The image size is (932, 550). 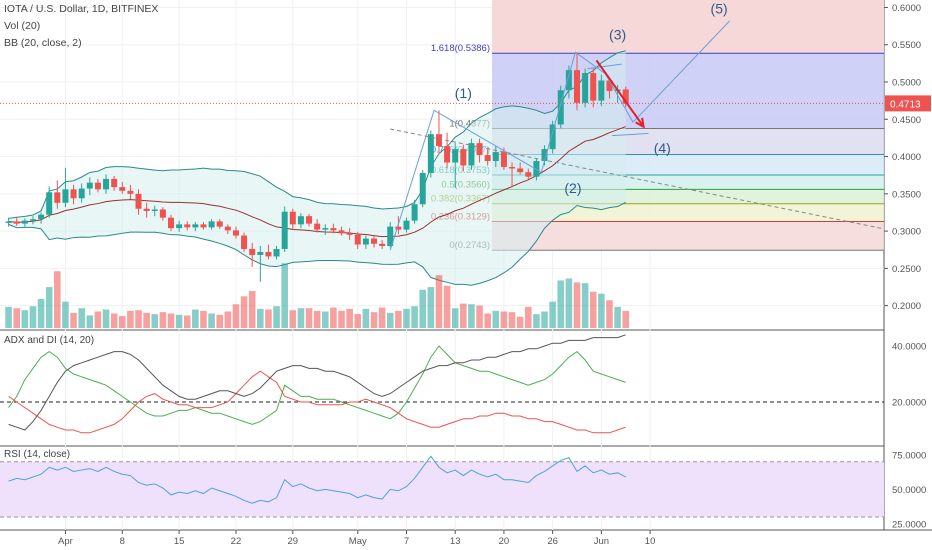 I want to click on bb-lower-line, so click(x=317, y=243).